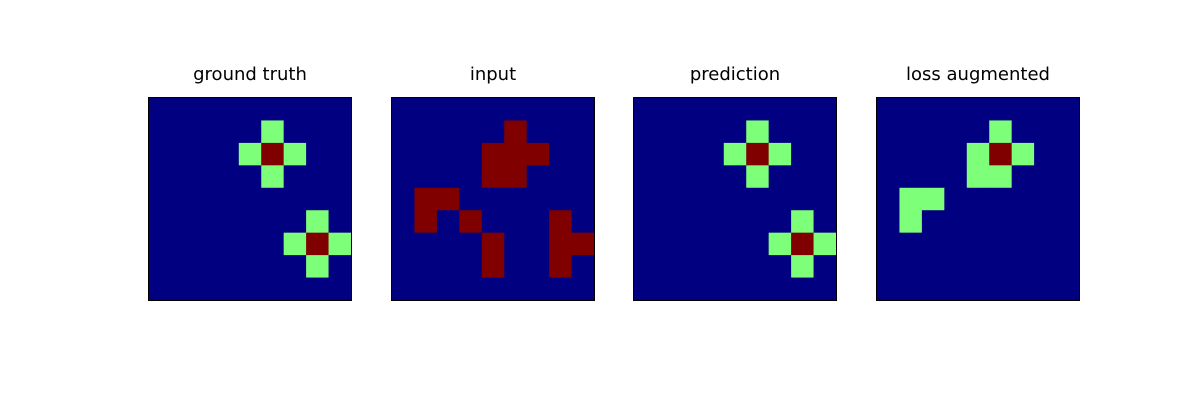 Image resolution: width=1200 pixels, height=400 pixels. I want to click on panel-loss-augmented: loss augmented, so click(978, 180).